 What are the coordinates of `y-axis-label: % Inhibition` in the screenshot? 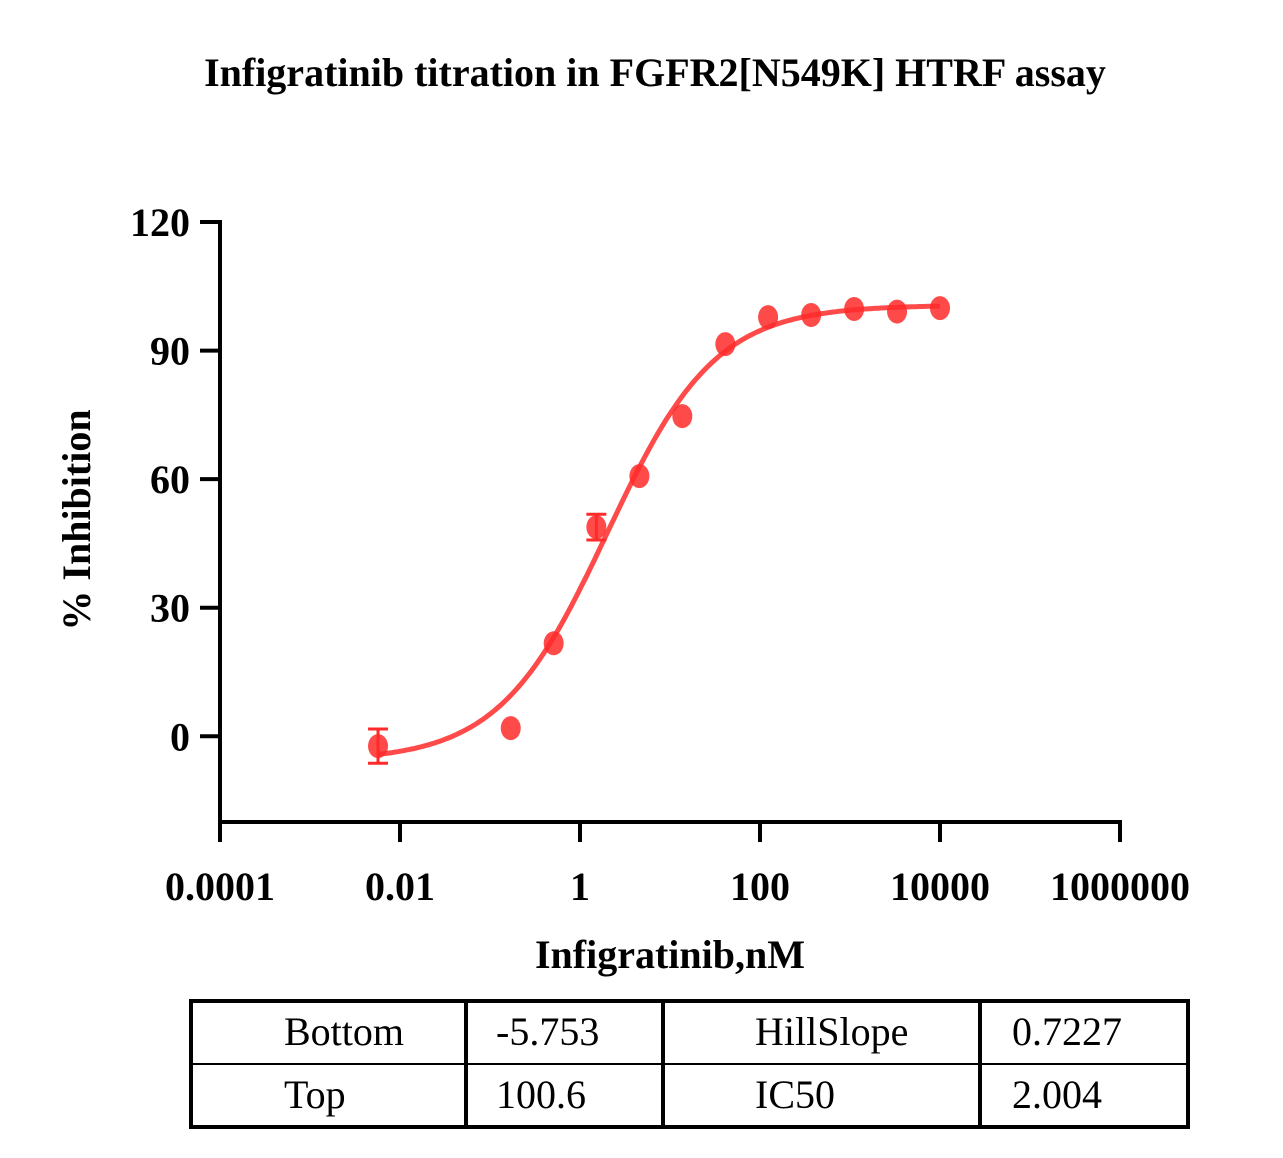 It's located at (76, 519).